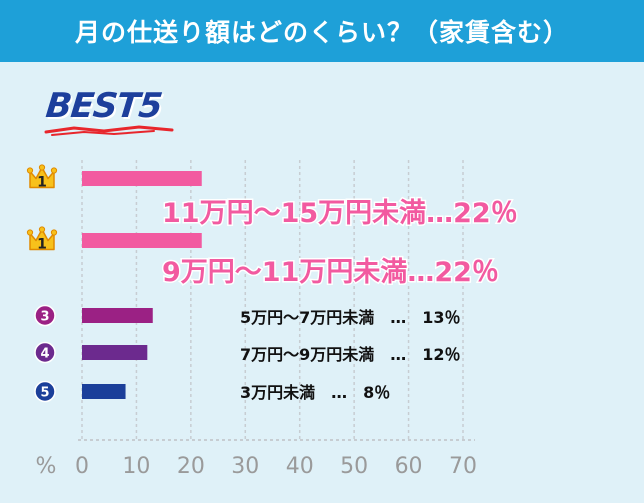 Image resolution: width=644 pixels, height=503 pixels. I want to click on rank-3-circle-icon, so click(45, 315).